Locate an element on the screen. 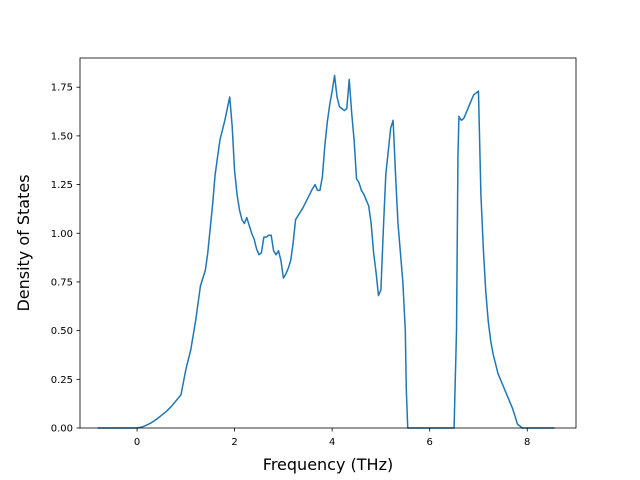 The width and height of the screenshot is (640, 480). x-axis: 0 2 4 6 8 is located at coordinates (332, 438).